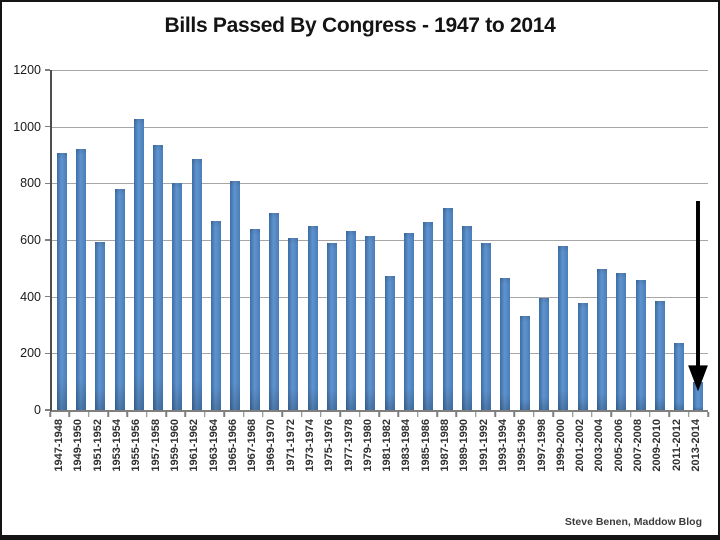 The height and width of the screenshot is (540, 720). I want to click on x-label-slot: 2013-2014, so click(696, 445).